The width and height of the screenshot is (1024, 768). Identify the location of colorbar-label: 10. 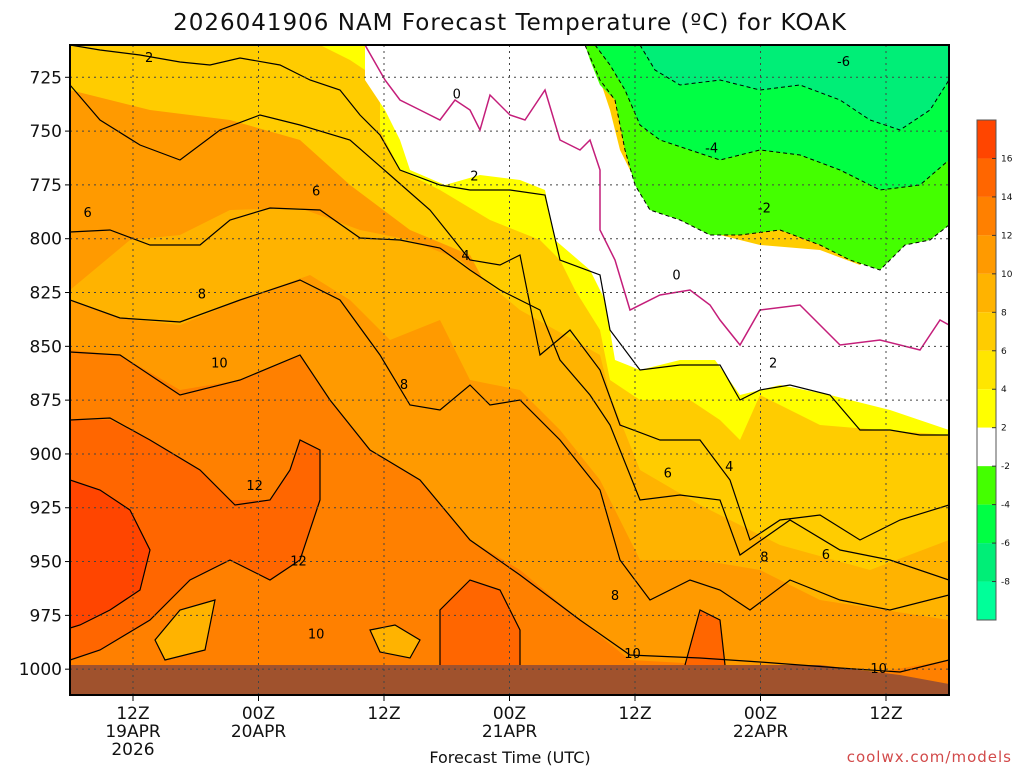
(1007, 275).